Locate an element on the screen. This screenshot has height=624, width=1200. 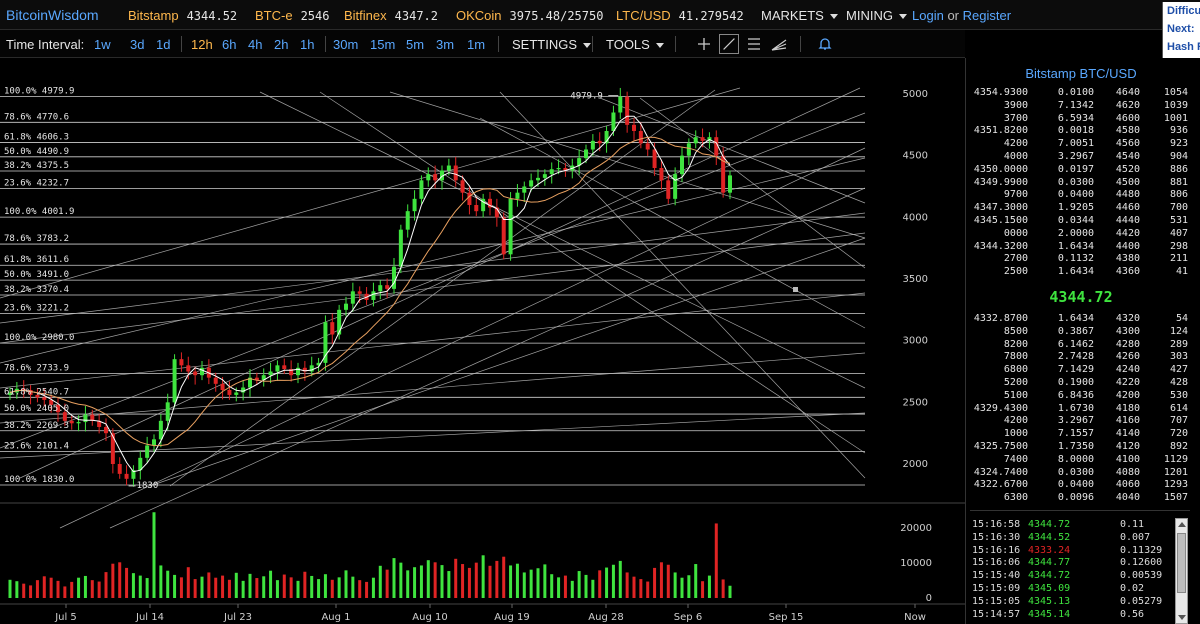
bid-row: 4329.4300 1.6730 4180 614 is located at coordinates (1081, 408).